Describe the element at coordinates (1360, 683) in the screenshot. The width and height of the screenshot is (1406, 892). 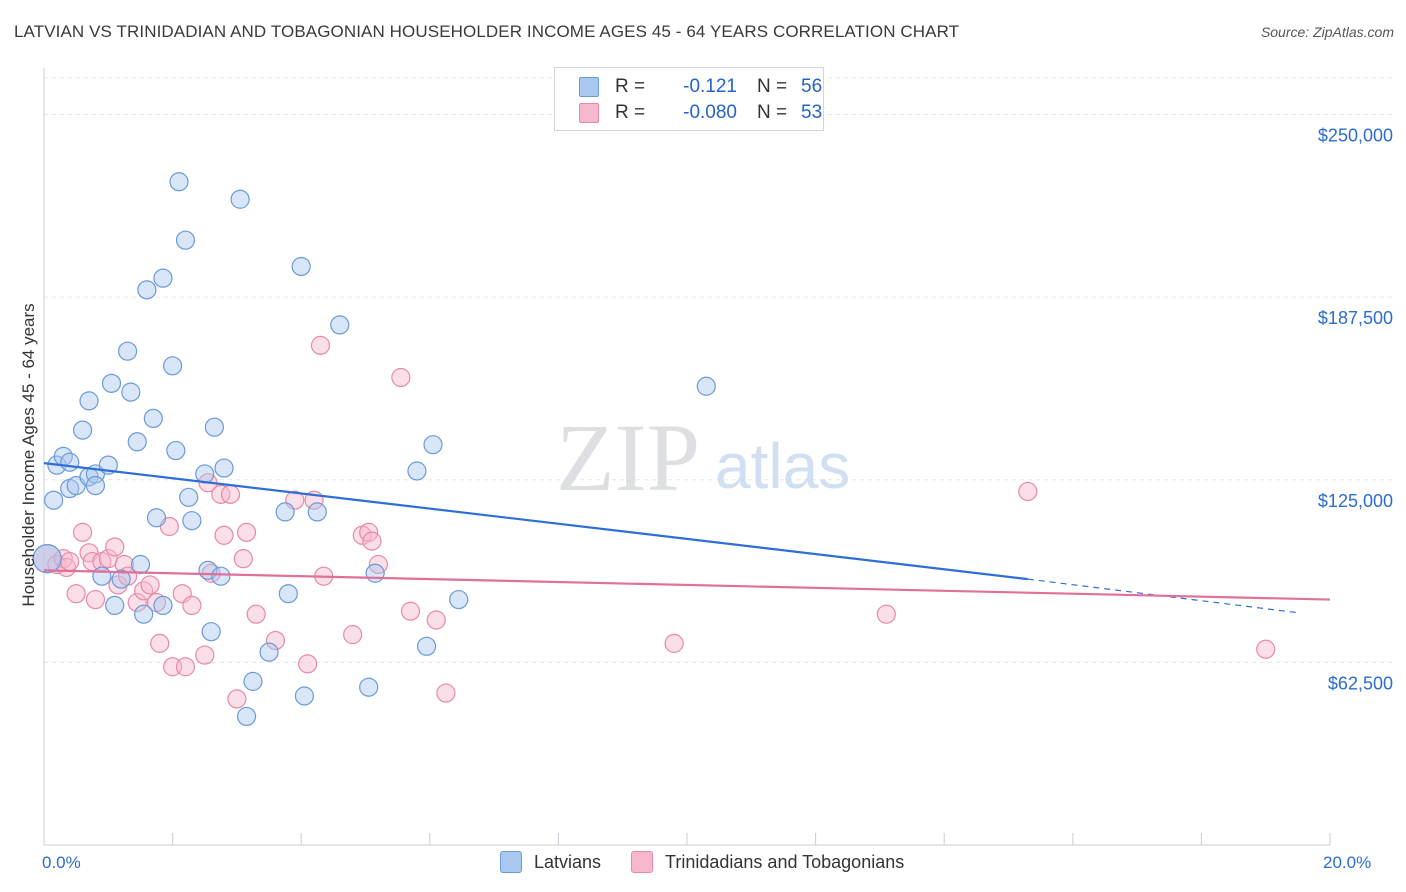
I see `y-tick-label: $62,500` at that location.